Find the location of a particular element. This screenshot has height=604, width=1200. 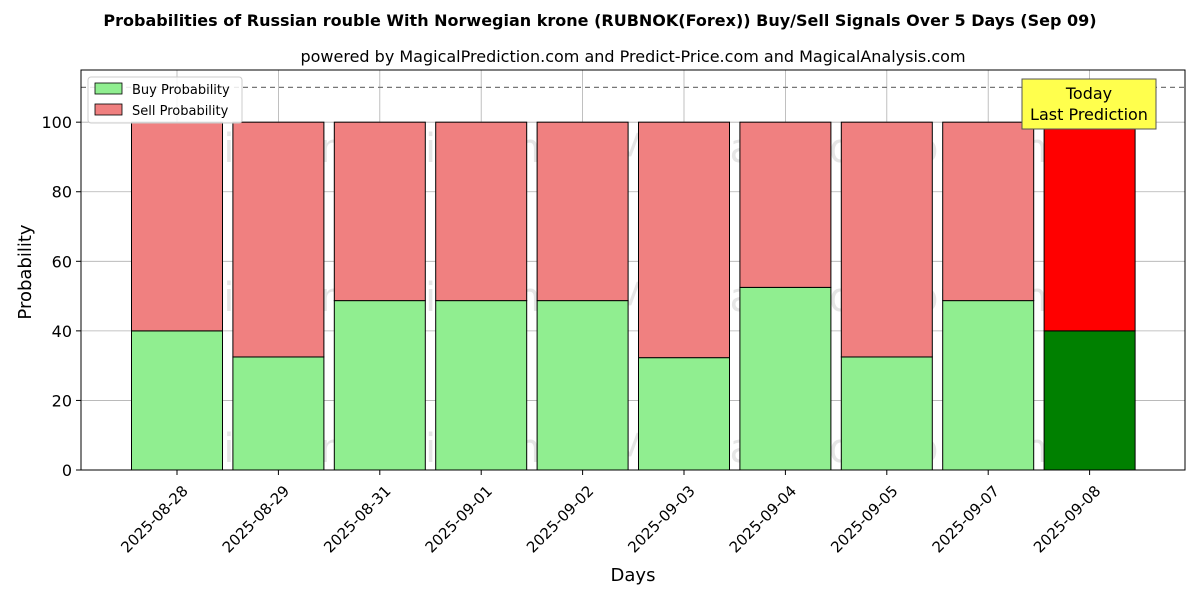

y-tick-label: 100 is located at coordinates (56, 122).